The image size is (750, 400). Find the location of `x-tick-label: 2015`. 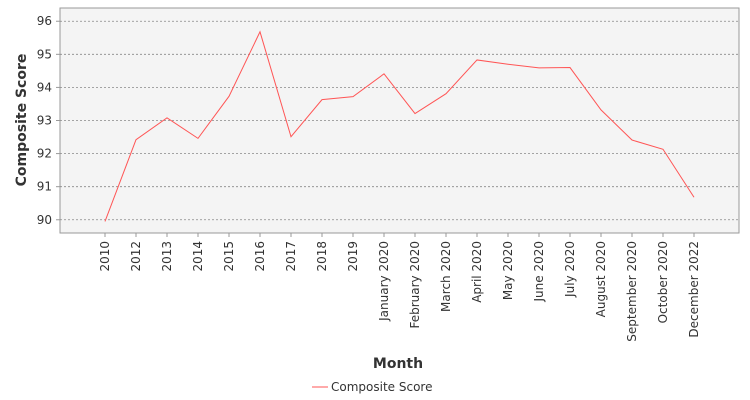

x-tick-label: 2015 is located at coordinates (229, 256).